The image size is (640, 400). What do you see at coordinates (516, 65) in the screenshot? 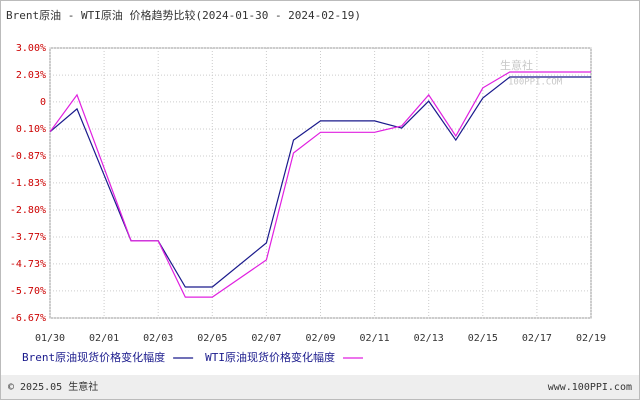
I see `watermark: 生意社` at bounding box center [516, 65].